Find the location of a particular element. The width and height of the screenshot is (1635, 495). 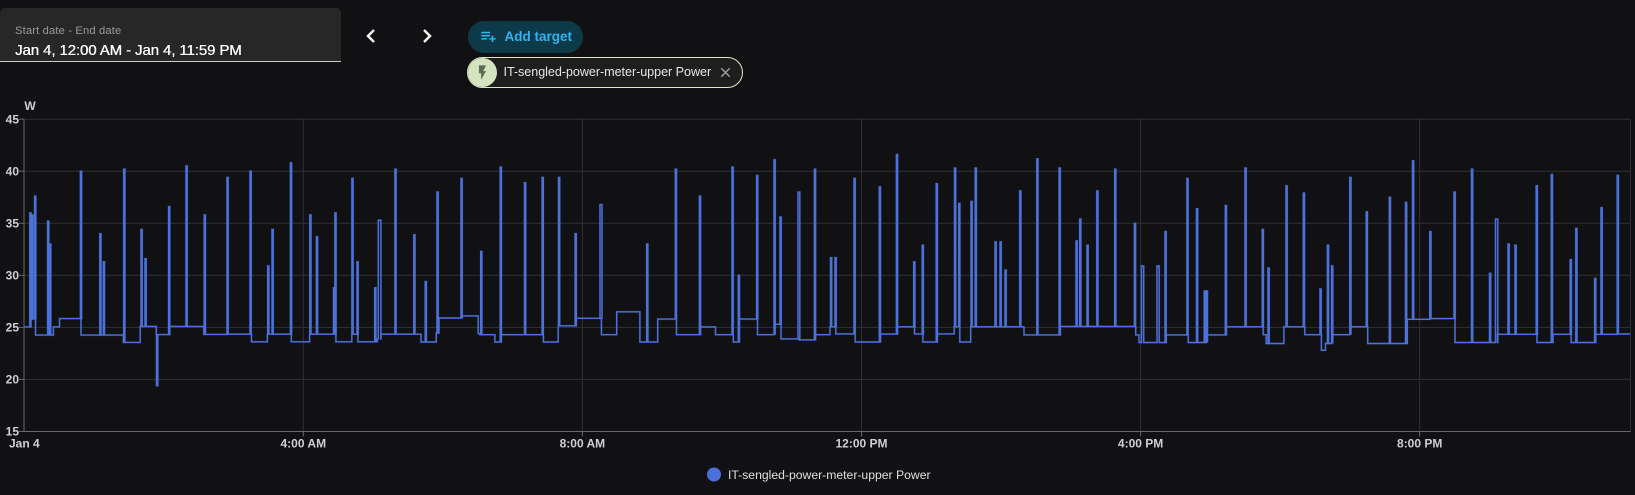

svg-text: 30 is located at coordinates (13, 276).